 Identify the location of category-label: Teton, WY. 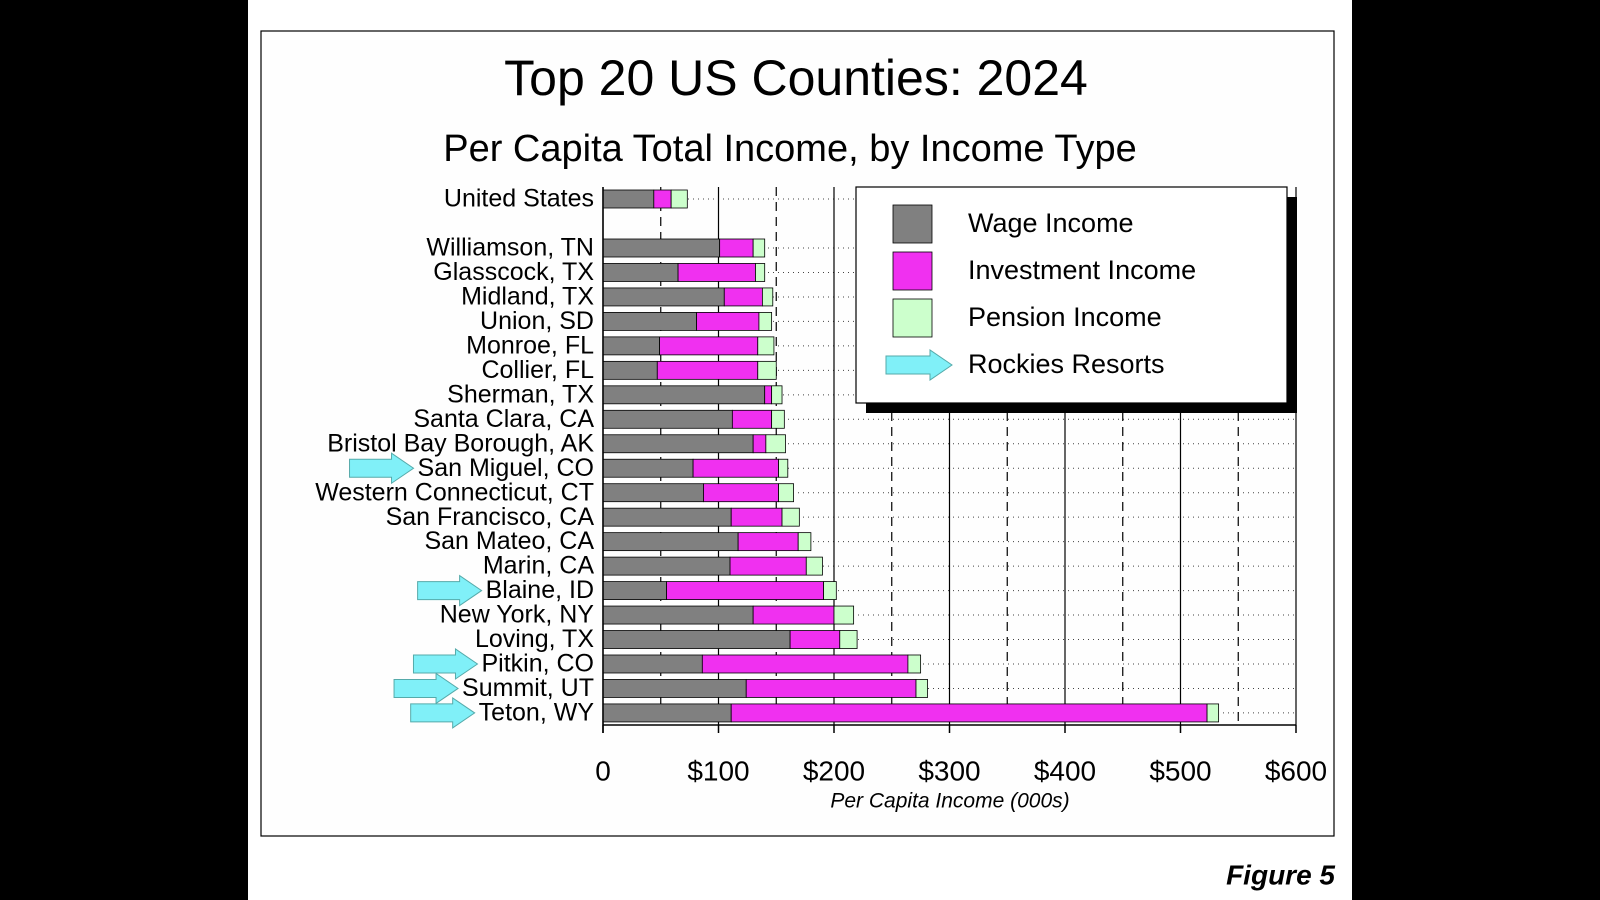
(537, 713).